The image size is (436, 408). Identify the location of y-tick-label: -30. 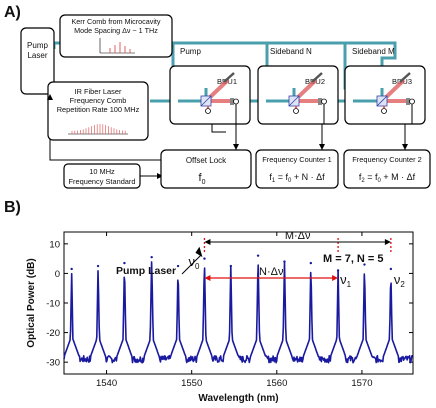
(53, 363).